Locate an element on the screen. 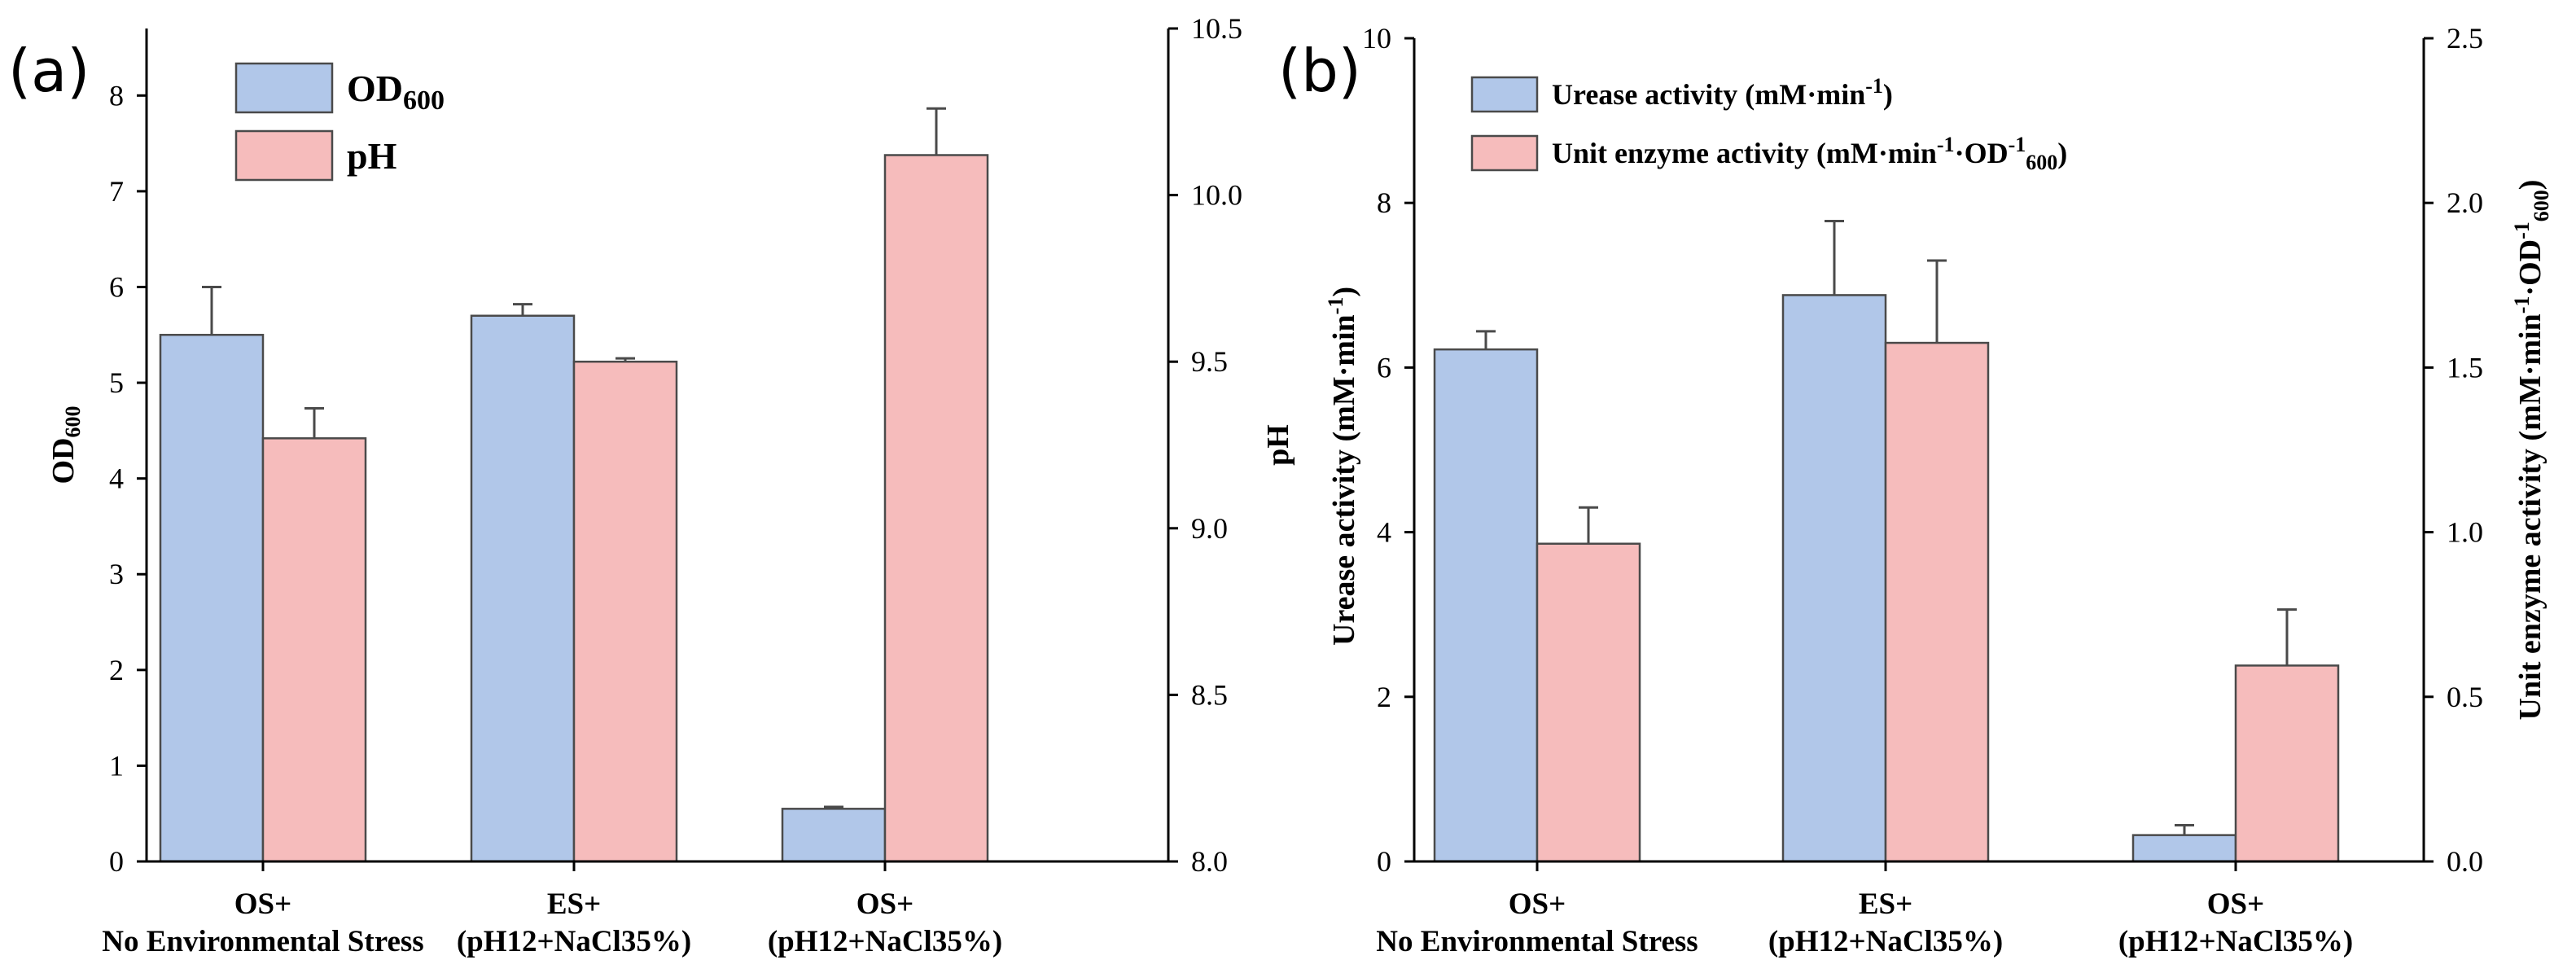  panel-b-label: (b) is located at coordinates (1319, 71).